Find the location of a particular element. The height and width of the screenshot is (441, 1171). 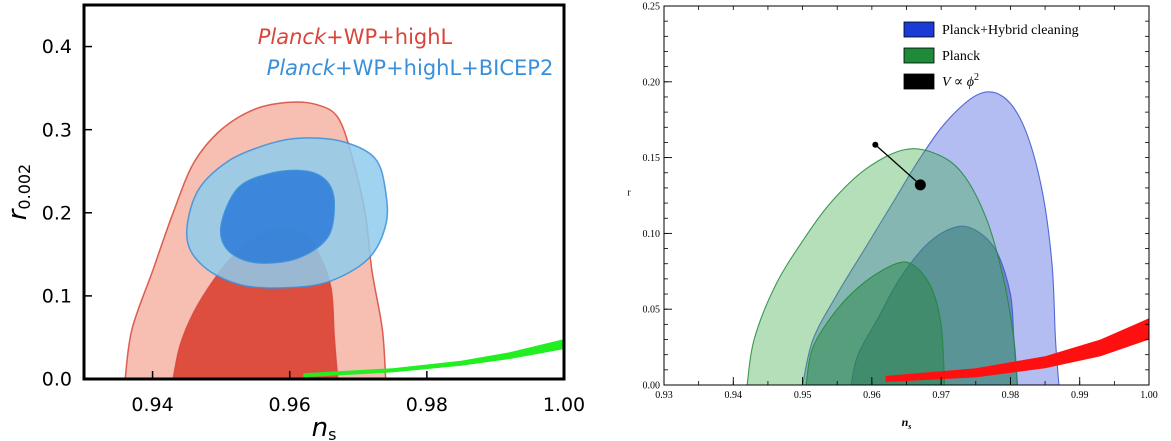

y-tick-label: 0.20 is located at coordinates (652, 82).